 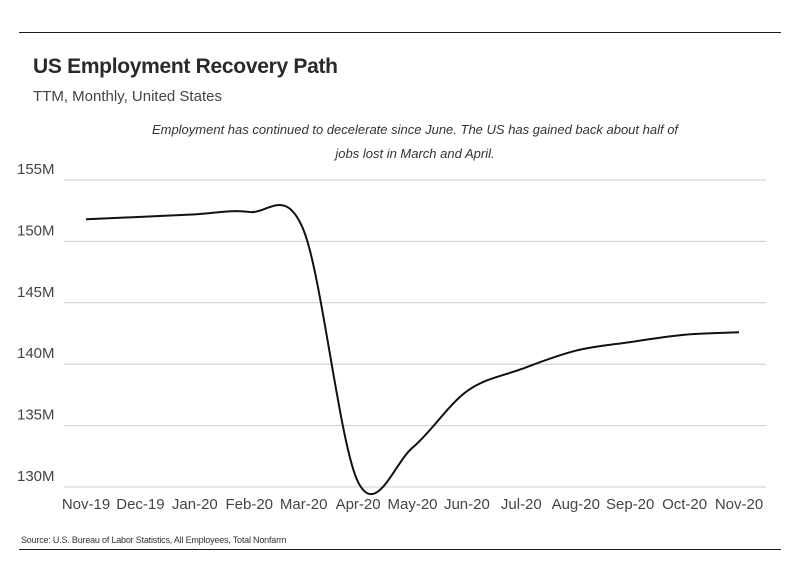 What do you see at coordinates (127, 96) in the screenshot?
I see `chart-subtitle: TTM, Monthly, United States` at bounding box center [127, 96].